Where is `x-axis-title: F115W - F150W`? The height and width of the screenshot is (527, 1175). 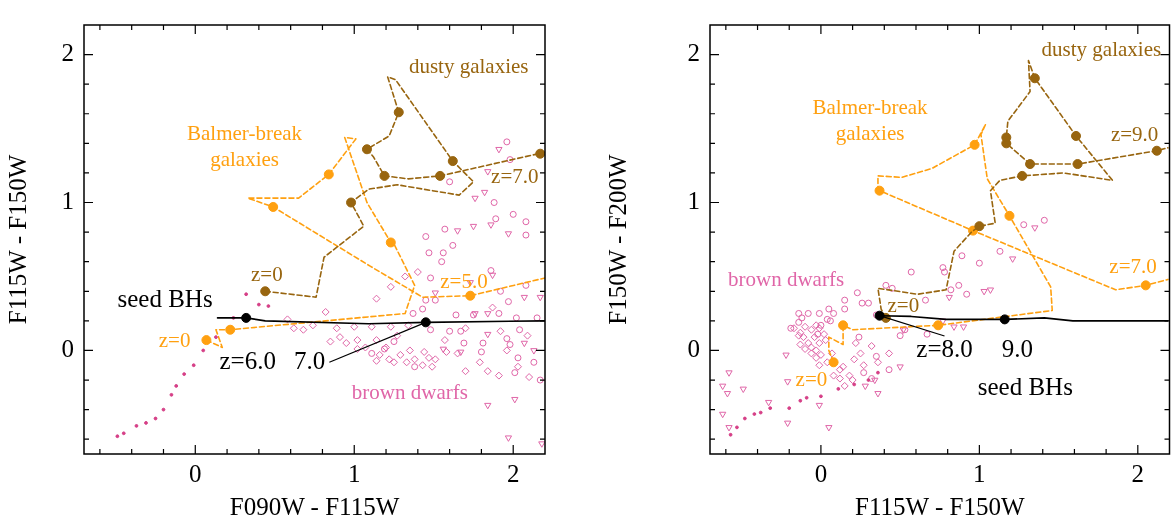 x-axis-title: F115W - F150W is located at coordinates (940, 506).